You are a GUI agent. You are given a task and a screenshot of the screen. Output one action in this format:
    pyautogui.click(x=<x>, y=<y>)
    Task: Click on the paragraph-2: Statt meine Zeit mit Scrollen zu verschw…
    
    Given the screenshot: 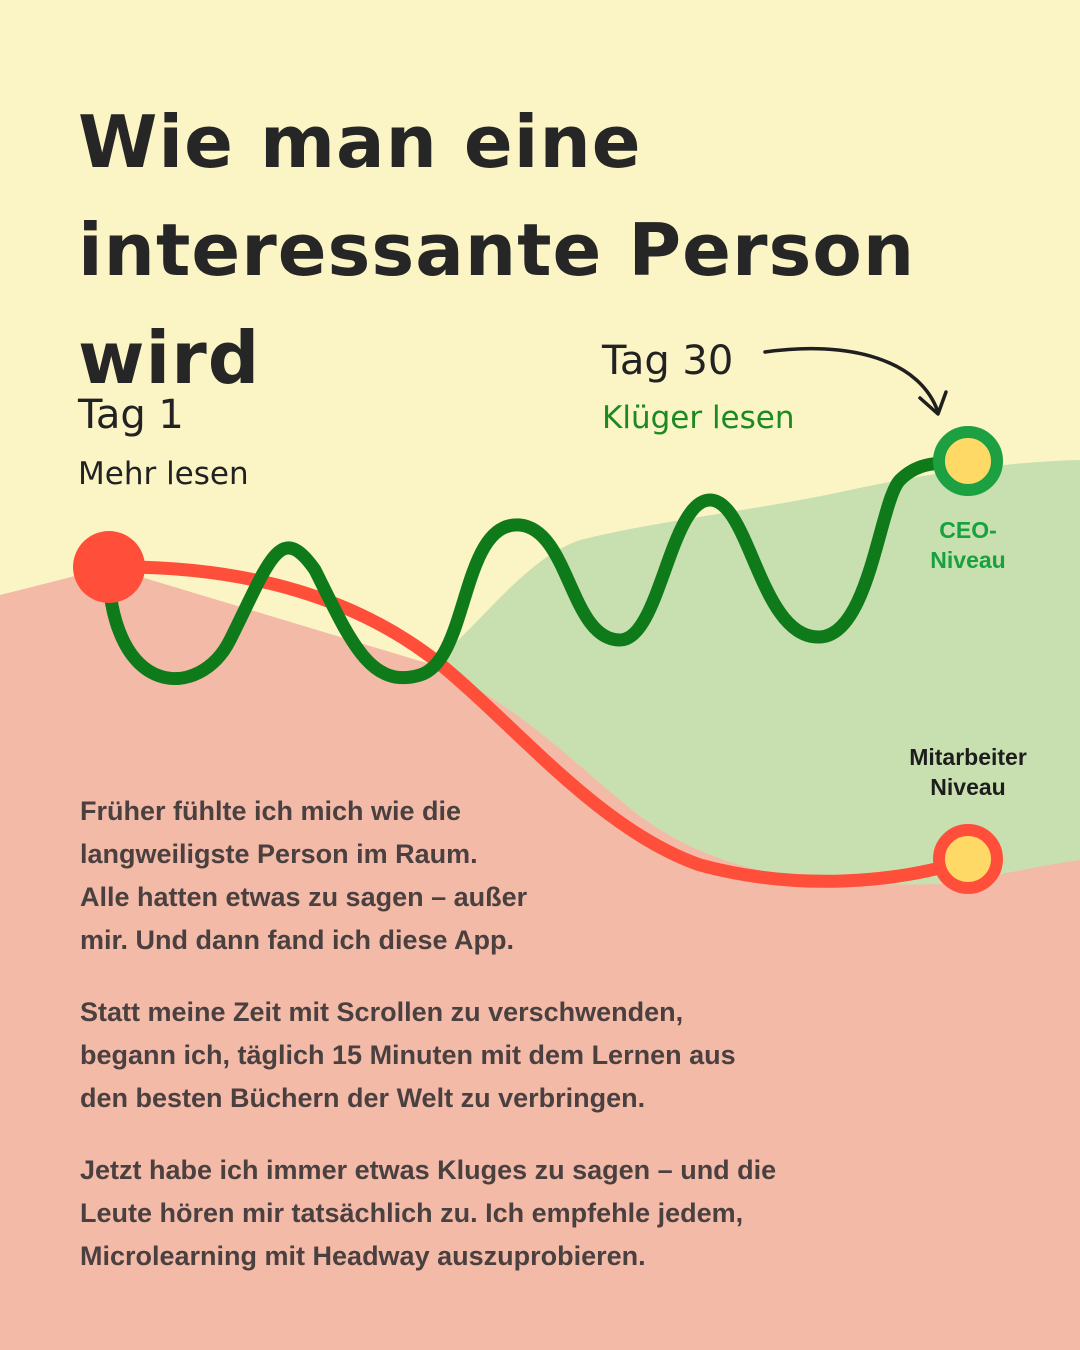 What is the action you would take?
    pyautogui.click(x=408, y=1055)
    